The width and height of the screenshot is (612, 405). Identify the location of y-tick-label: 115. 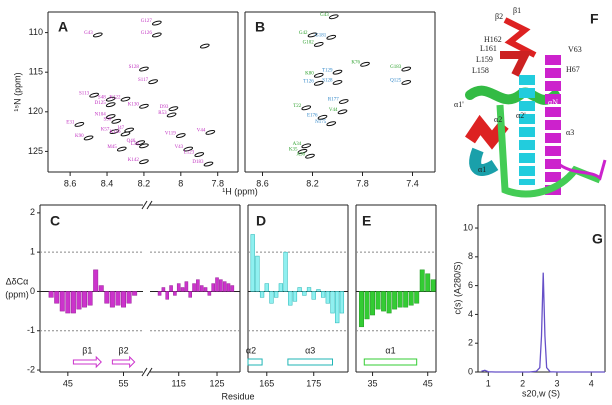
(36, 72).